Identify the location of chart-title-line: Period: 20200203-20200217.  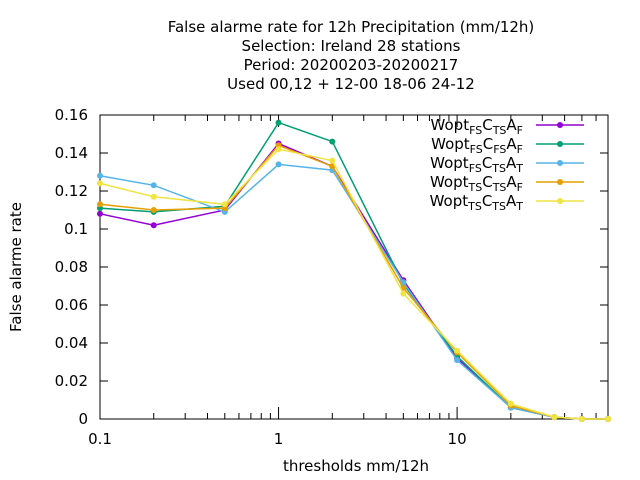
(351, 65).